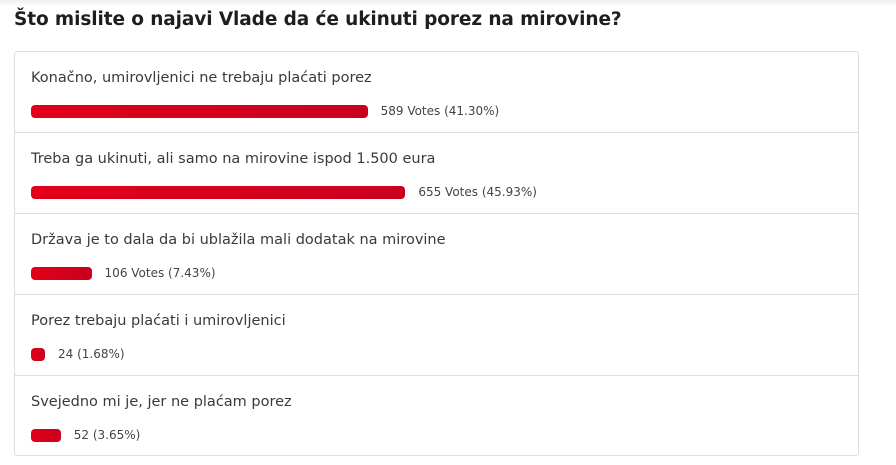 This screenshot has height=465, width=896. What do you see at coordinates (160, 273) in the screenshot?
I see `vote-count: 106 Votes (7.43%)` at bounding box center [160, 273].